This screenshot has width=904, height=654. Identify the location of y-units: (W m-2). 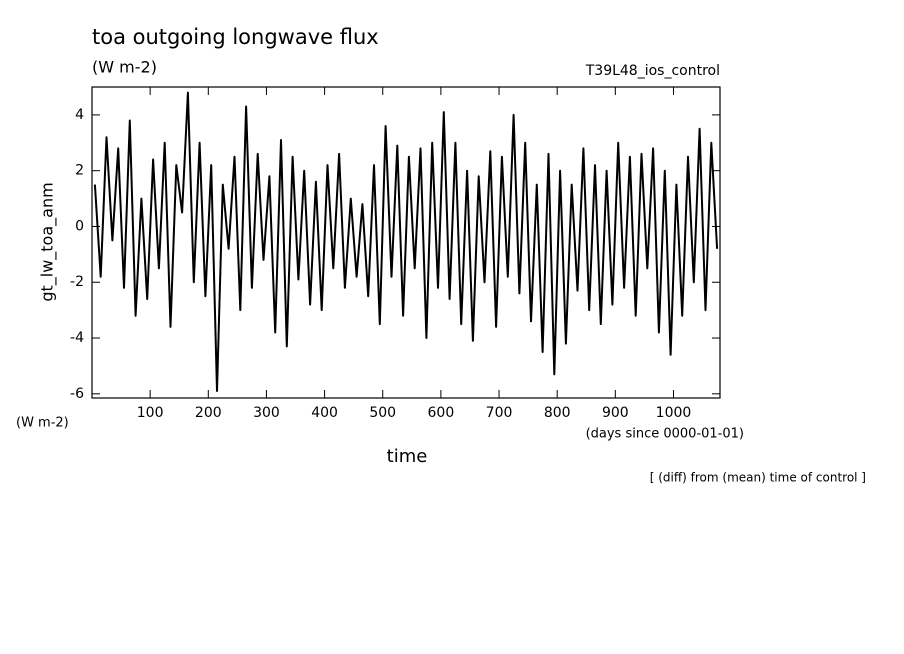
(42, 423).